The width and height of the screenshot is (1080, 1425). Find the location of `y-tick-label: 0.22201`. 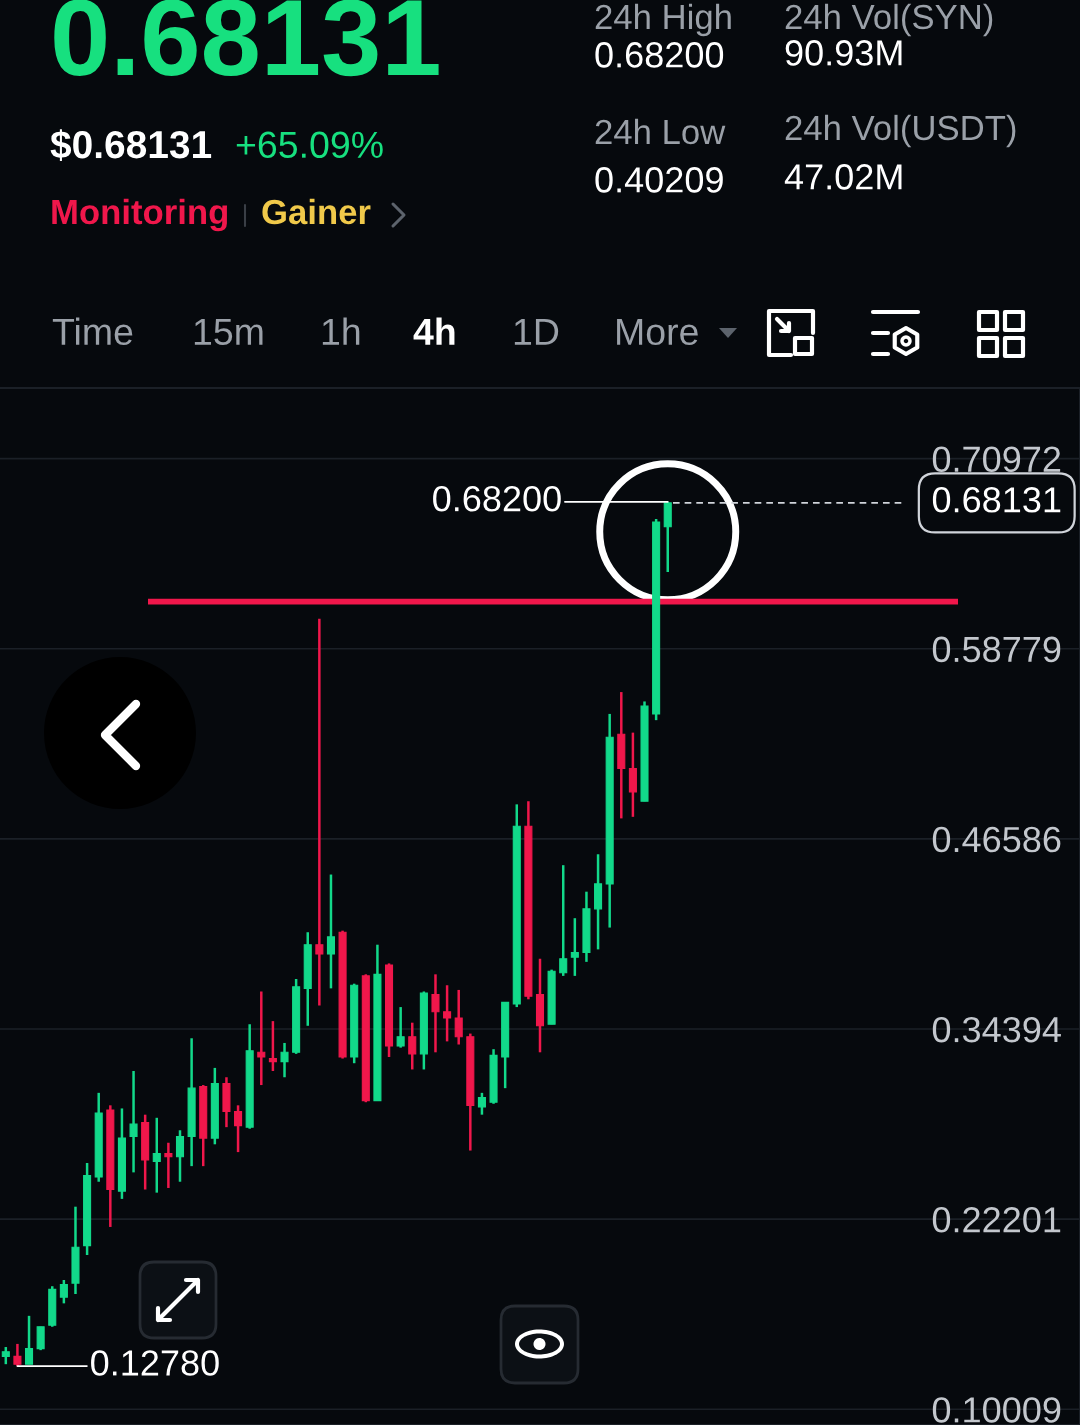

y-tick-label: 0.22201 is located at coordinates (996, 1220).